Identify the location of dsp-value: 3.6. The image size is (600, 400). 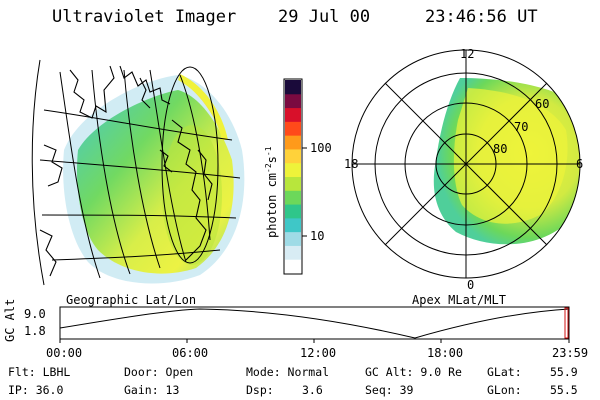
(312, 390).